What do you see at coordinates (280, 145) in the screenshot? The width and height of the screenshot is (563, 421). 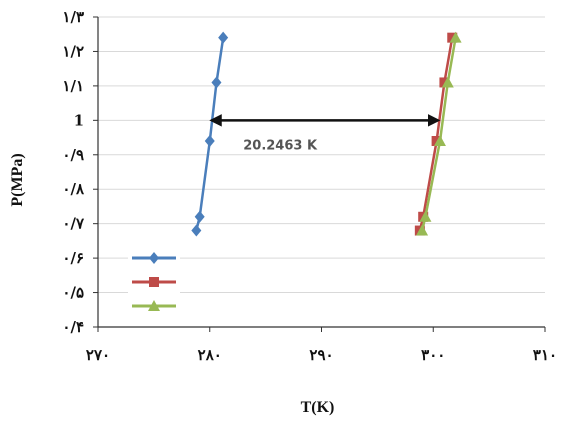 I see `annotation-label: 20.2463 K` at bounding box center [280, 145].